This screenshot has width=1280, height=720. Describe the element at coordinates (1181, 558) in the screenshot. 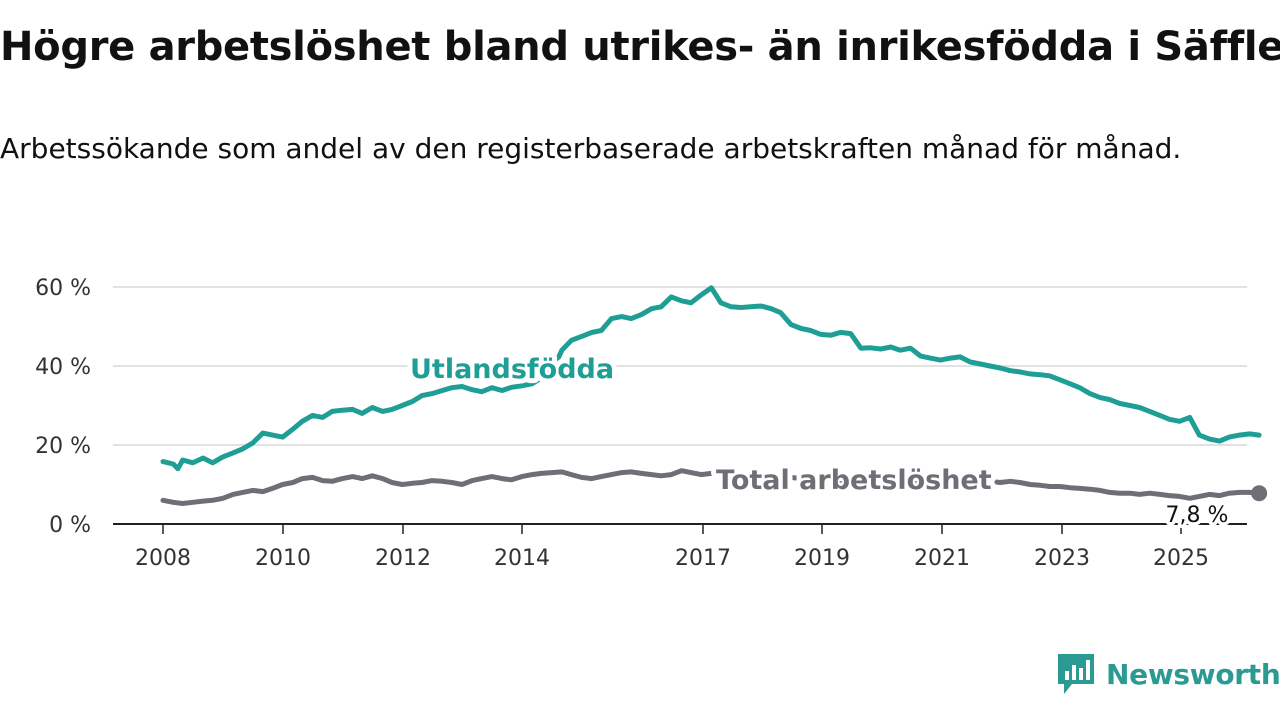

I see `x-tick-label: 2025` at that location.